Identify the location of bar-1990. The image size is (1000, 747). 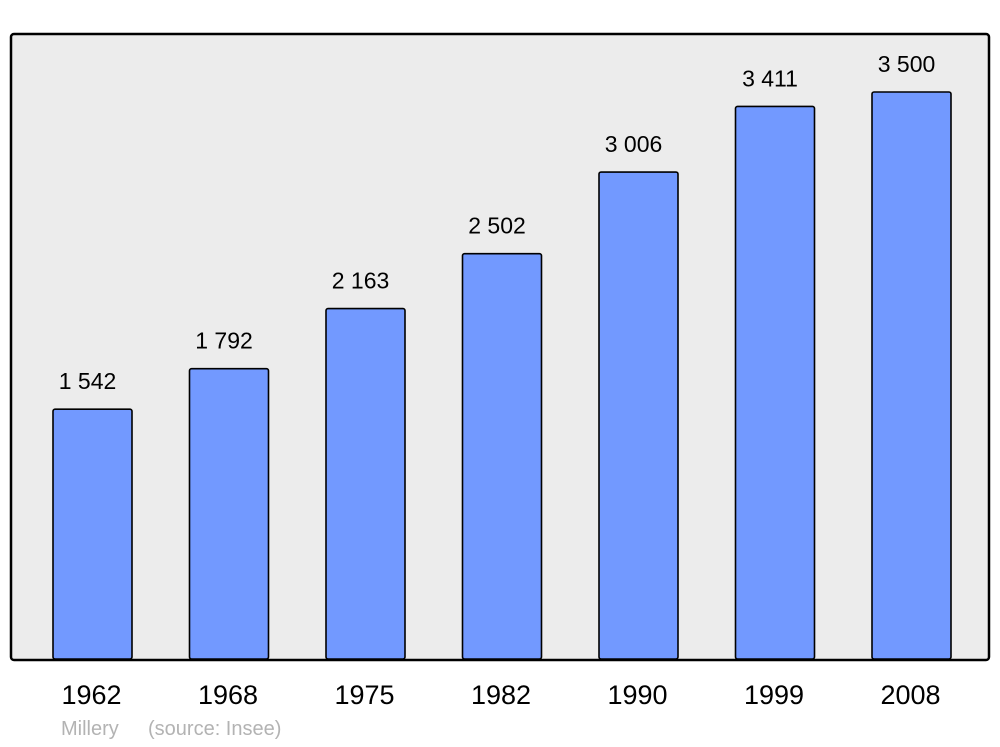
(638, 415).